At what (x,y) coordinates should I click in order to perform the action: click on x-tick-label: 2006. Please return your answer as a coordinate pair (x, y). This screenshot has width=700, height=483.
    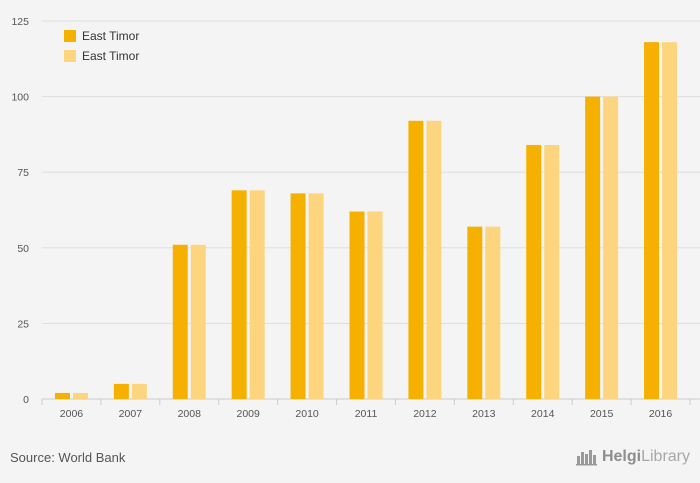
    Looking at the image, I should click on (72, 414).